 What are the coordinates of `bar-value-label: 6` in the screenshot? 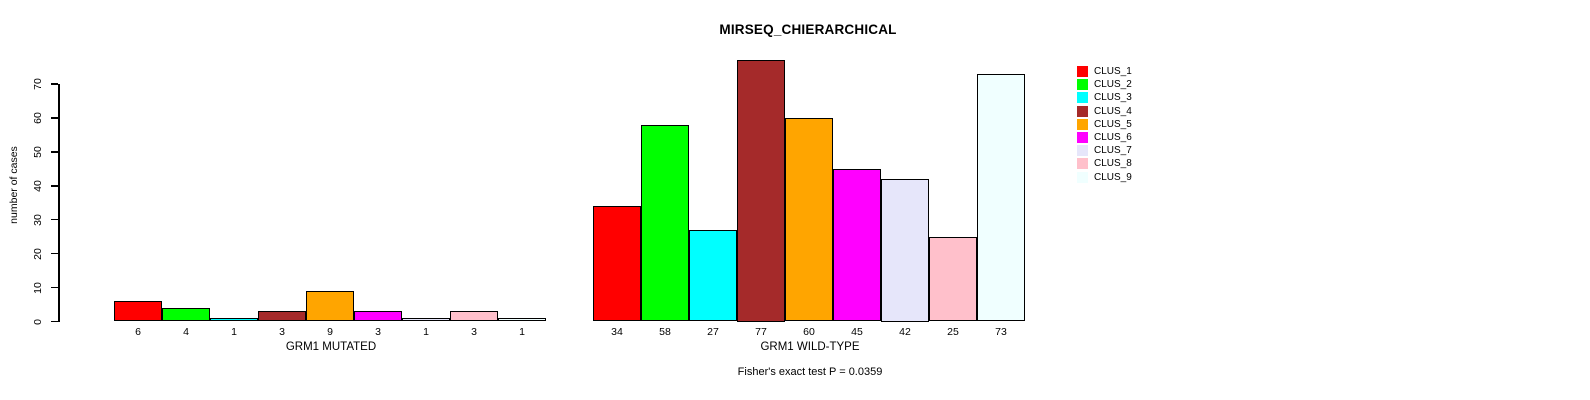 It's located at (138, 332).